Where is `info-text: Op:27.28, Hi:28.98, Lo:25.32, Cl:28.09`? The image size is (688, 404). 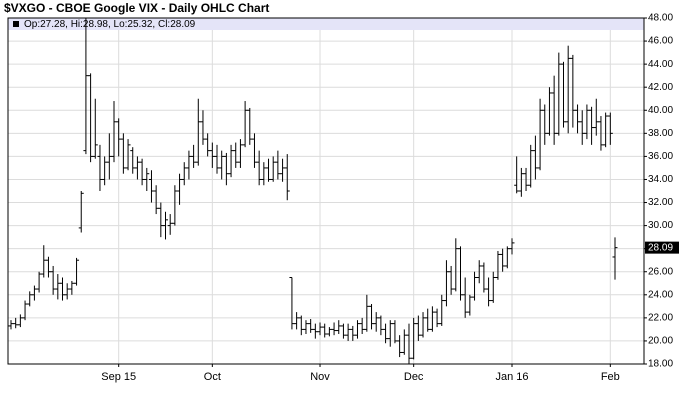
info-text: Op:27.28, Hi:28.98, Lo:25.32, Cl:28.09 is located at coordinates (110, 24).